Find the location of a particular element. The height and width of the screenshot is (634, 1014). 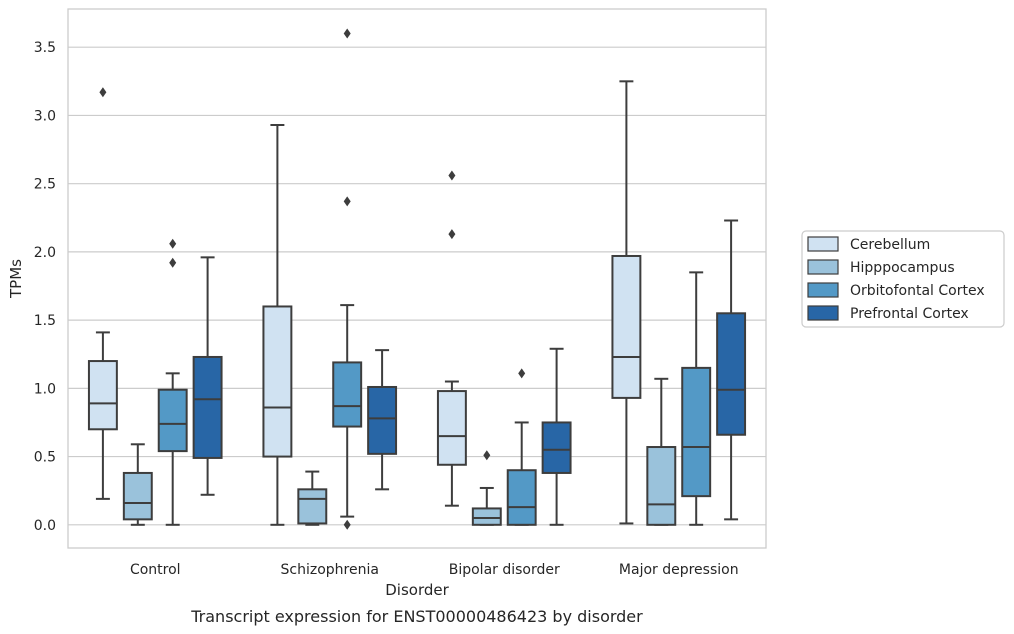

legend-label: Cerebellum is located at coordinates (890, 245).